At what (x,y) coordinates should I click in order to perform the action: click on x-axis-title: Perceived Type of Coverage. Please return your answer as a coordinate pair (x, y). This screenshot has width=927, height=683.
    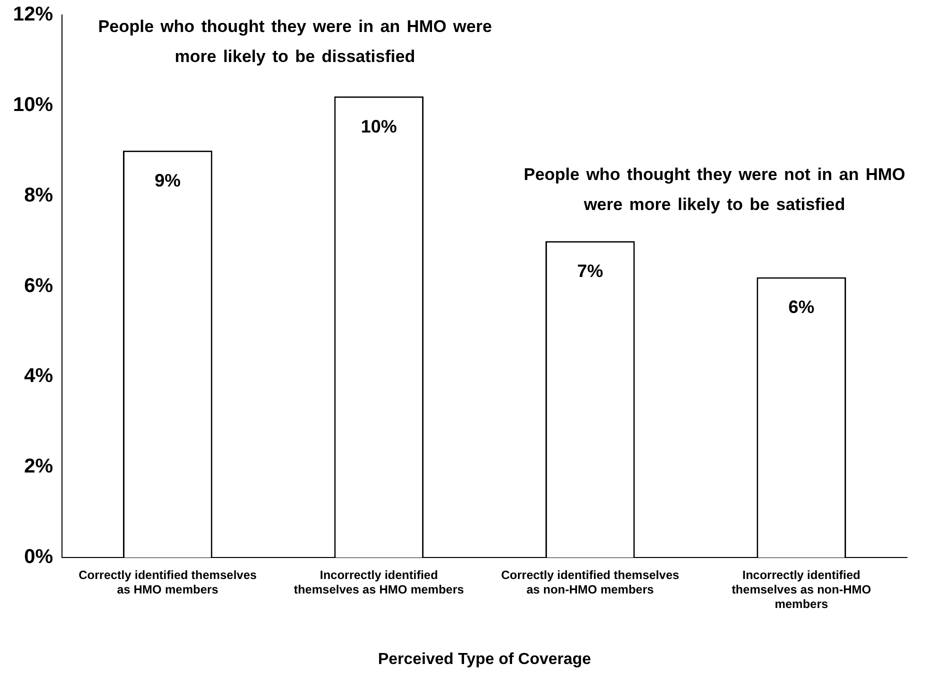
    Looking at the image, I should click on (485, 659).